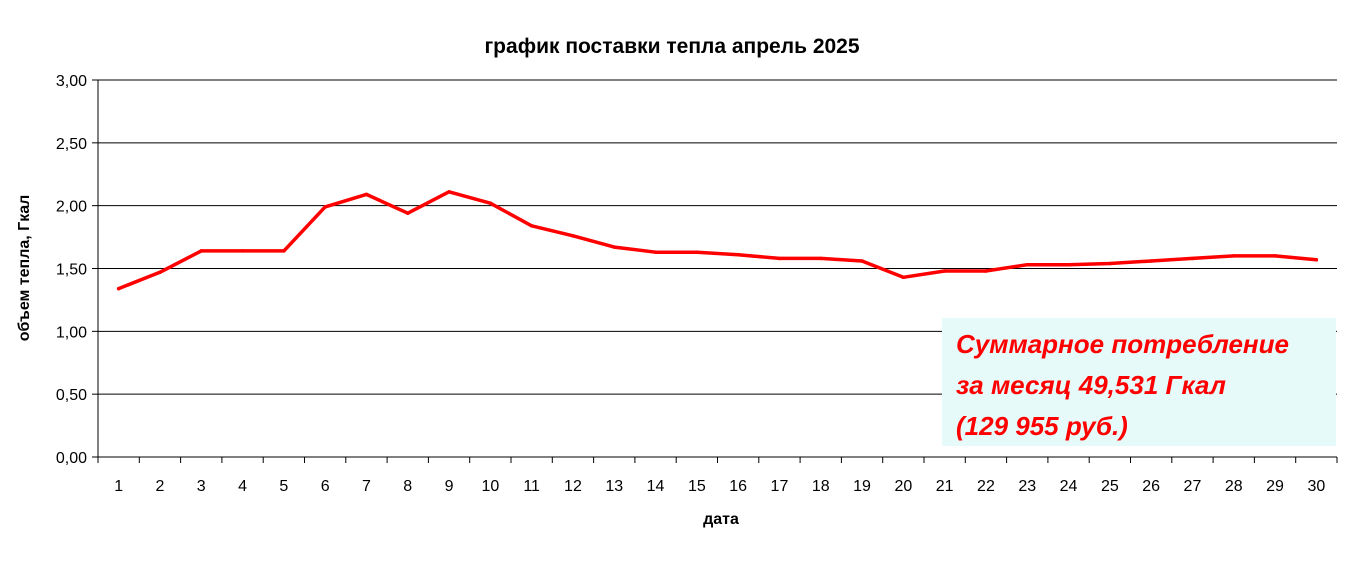 This screenshot has width=1359, height=576. Describe the element at coordinates (1151, 486) in the screenshot. I see `x-tick-label: 26` at that location.